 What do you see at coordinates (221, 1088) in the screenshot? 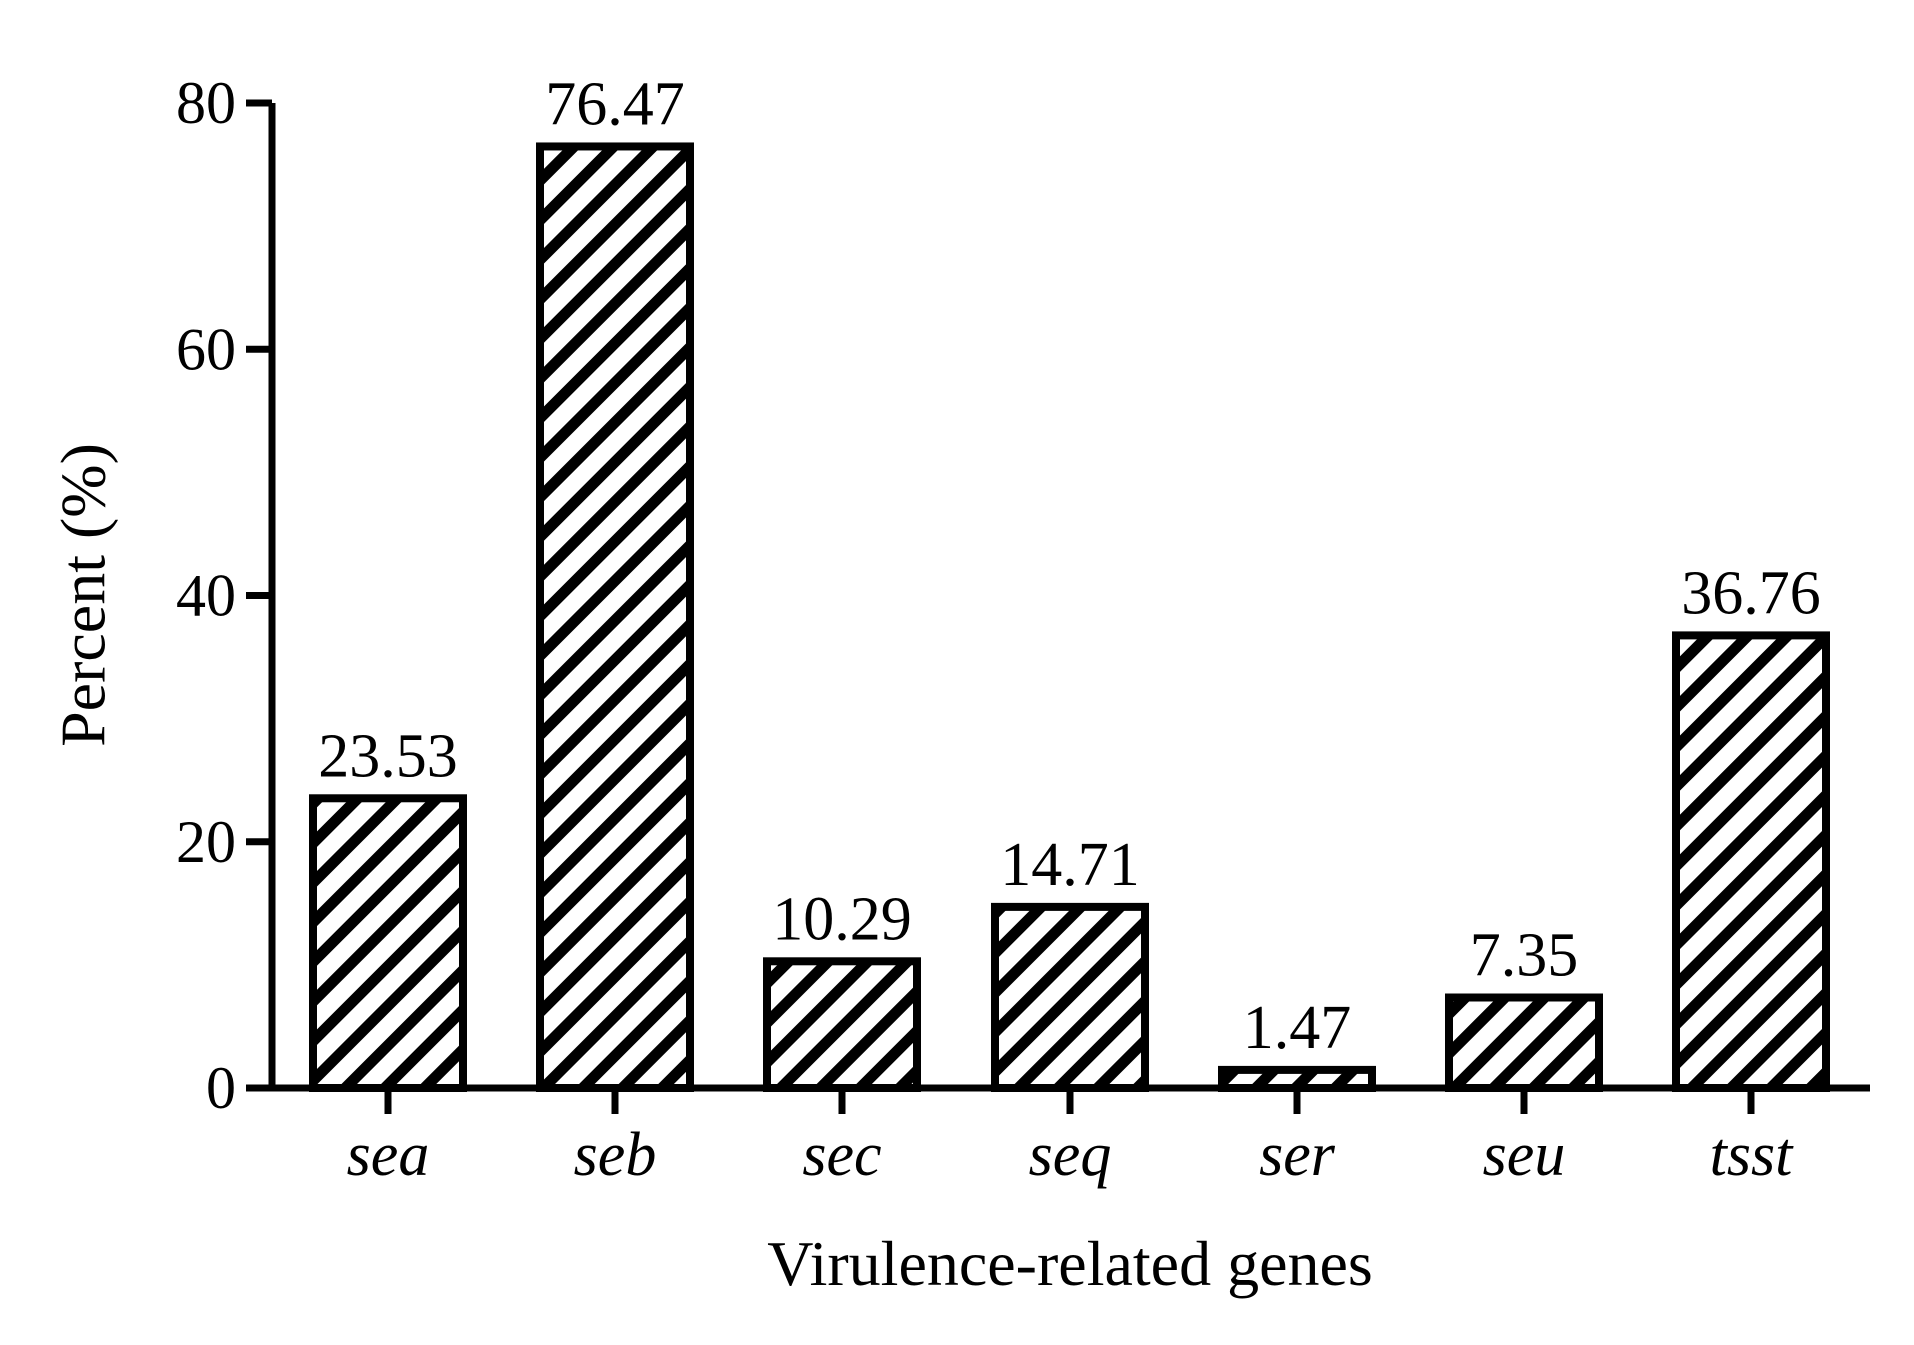
I see `y-tick-label: 0` at bounding box center [221, 1088].